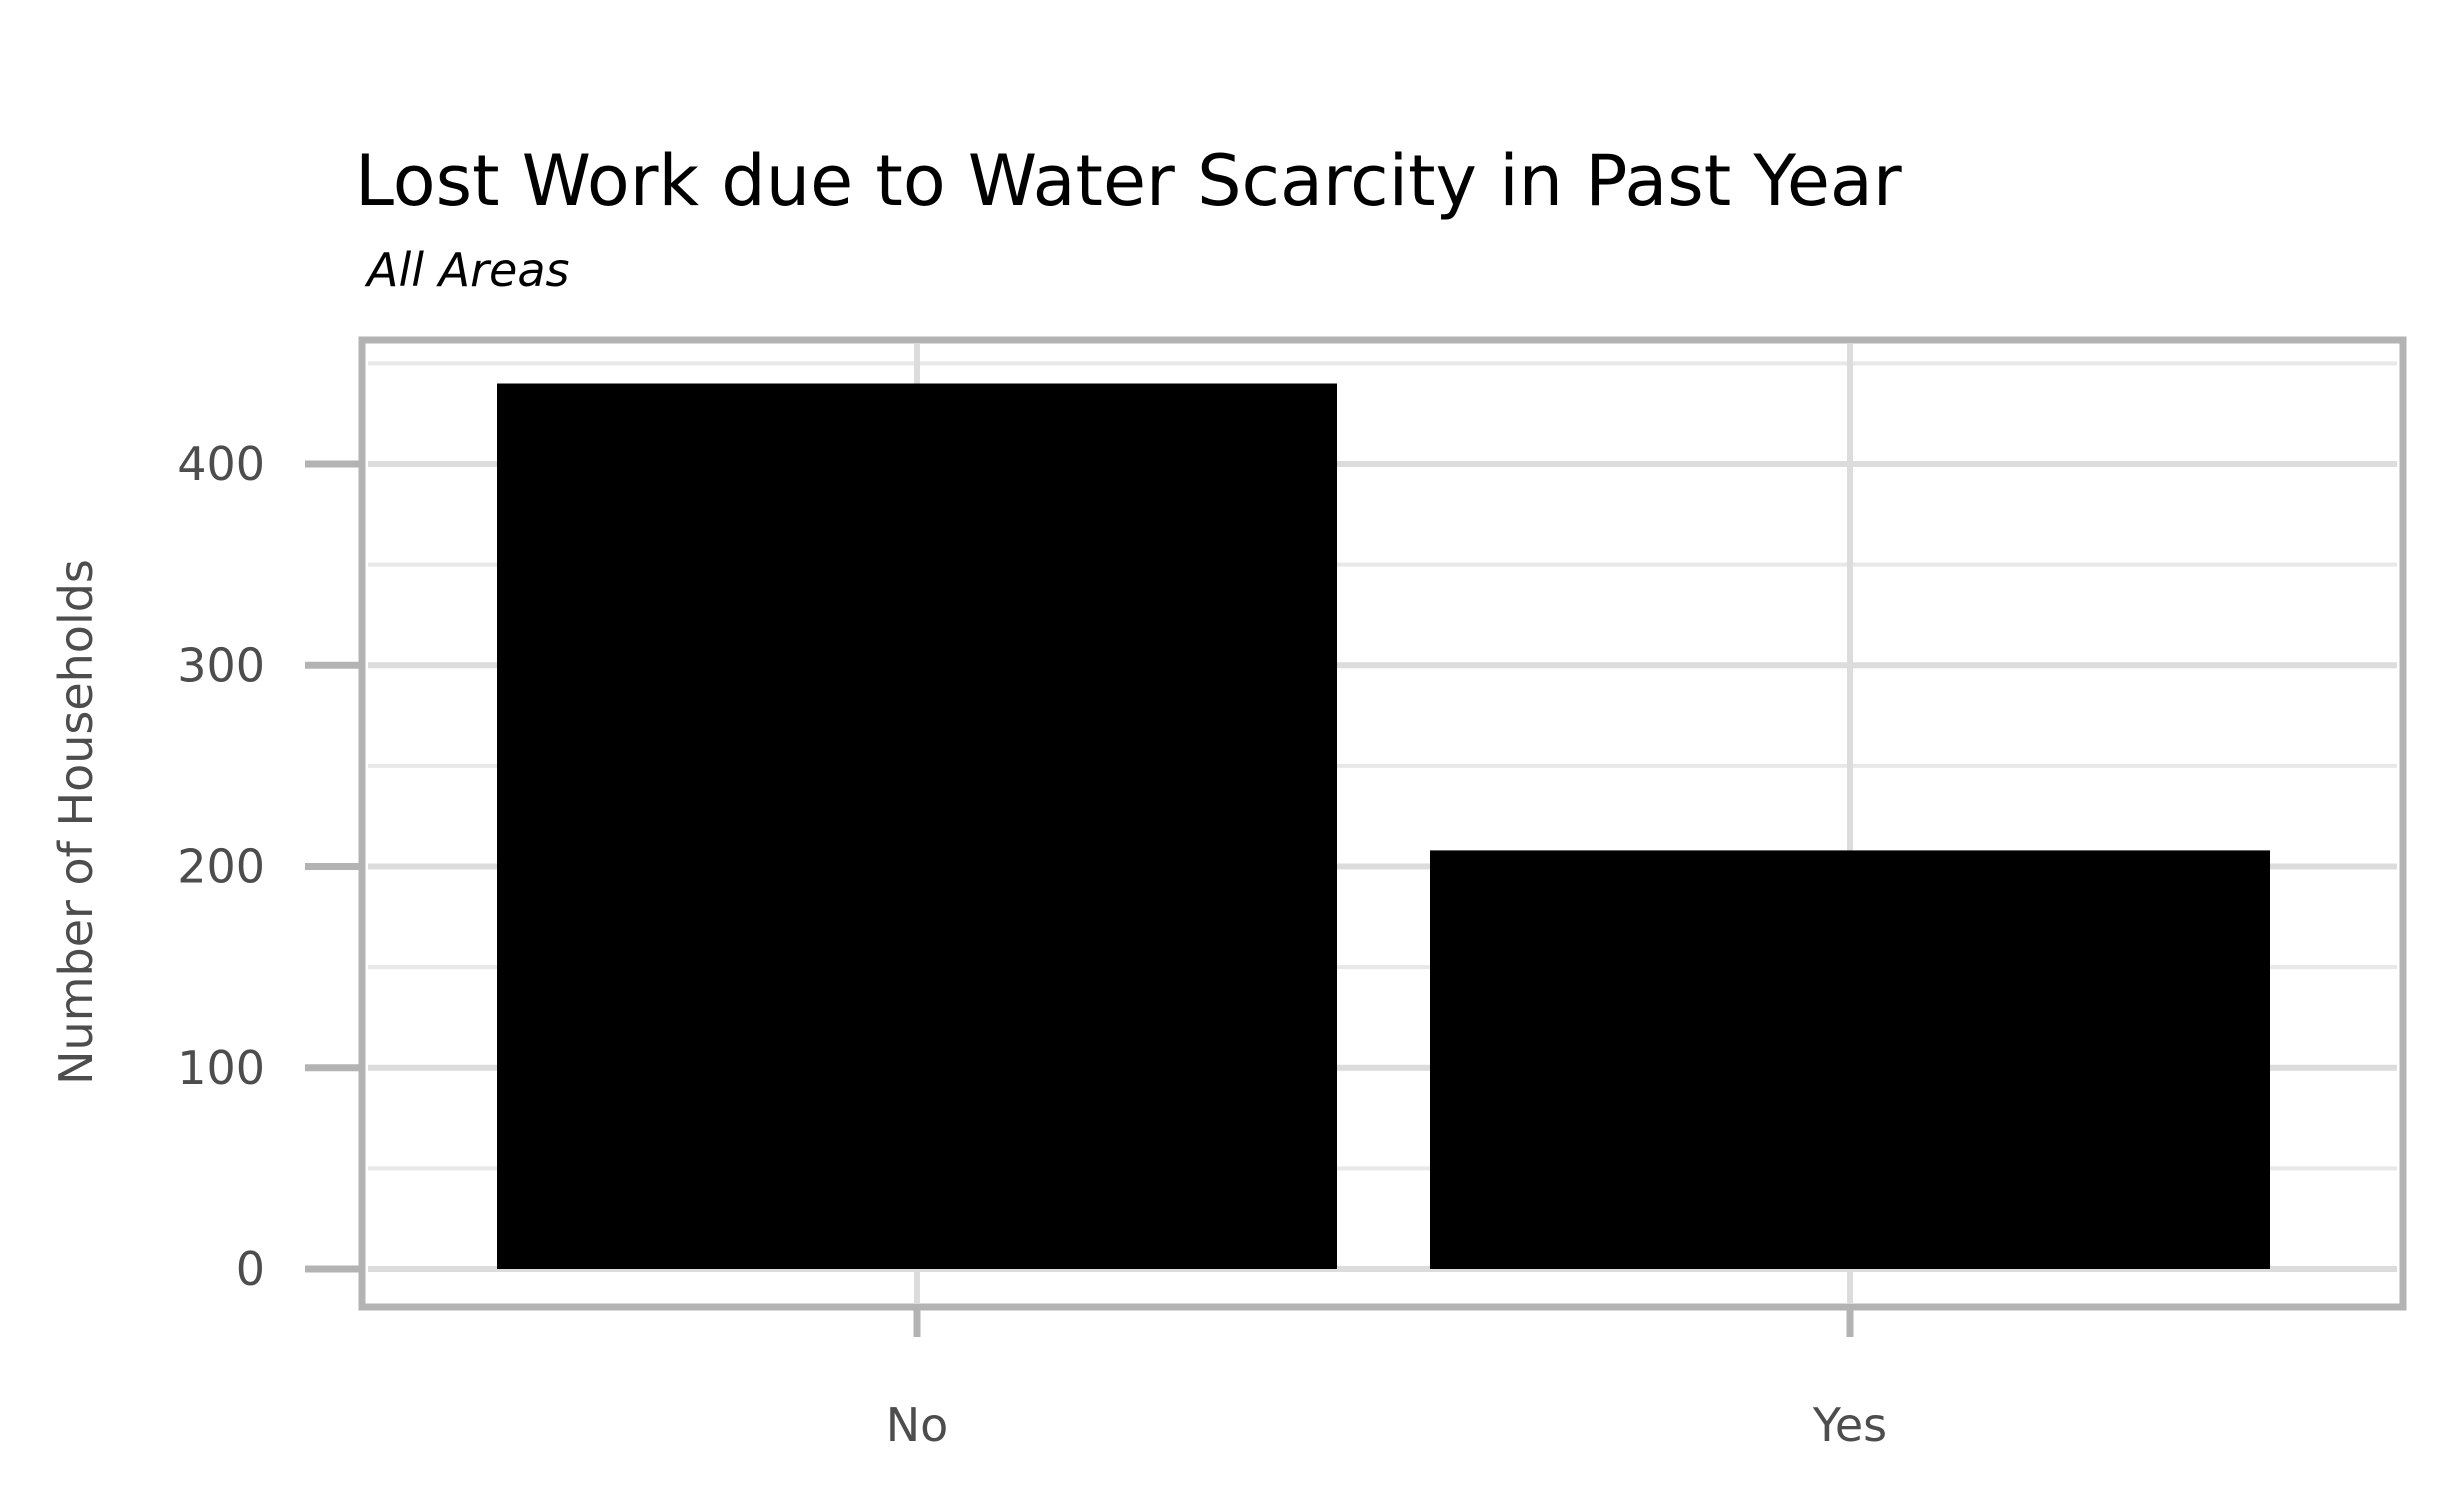 The image size is (2453, 1509). I want to click on y-axis-title: Number of Households, so click(76, 822).